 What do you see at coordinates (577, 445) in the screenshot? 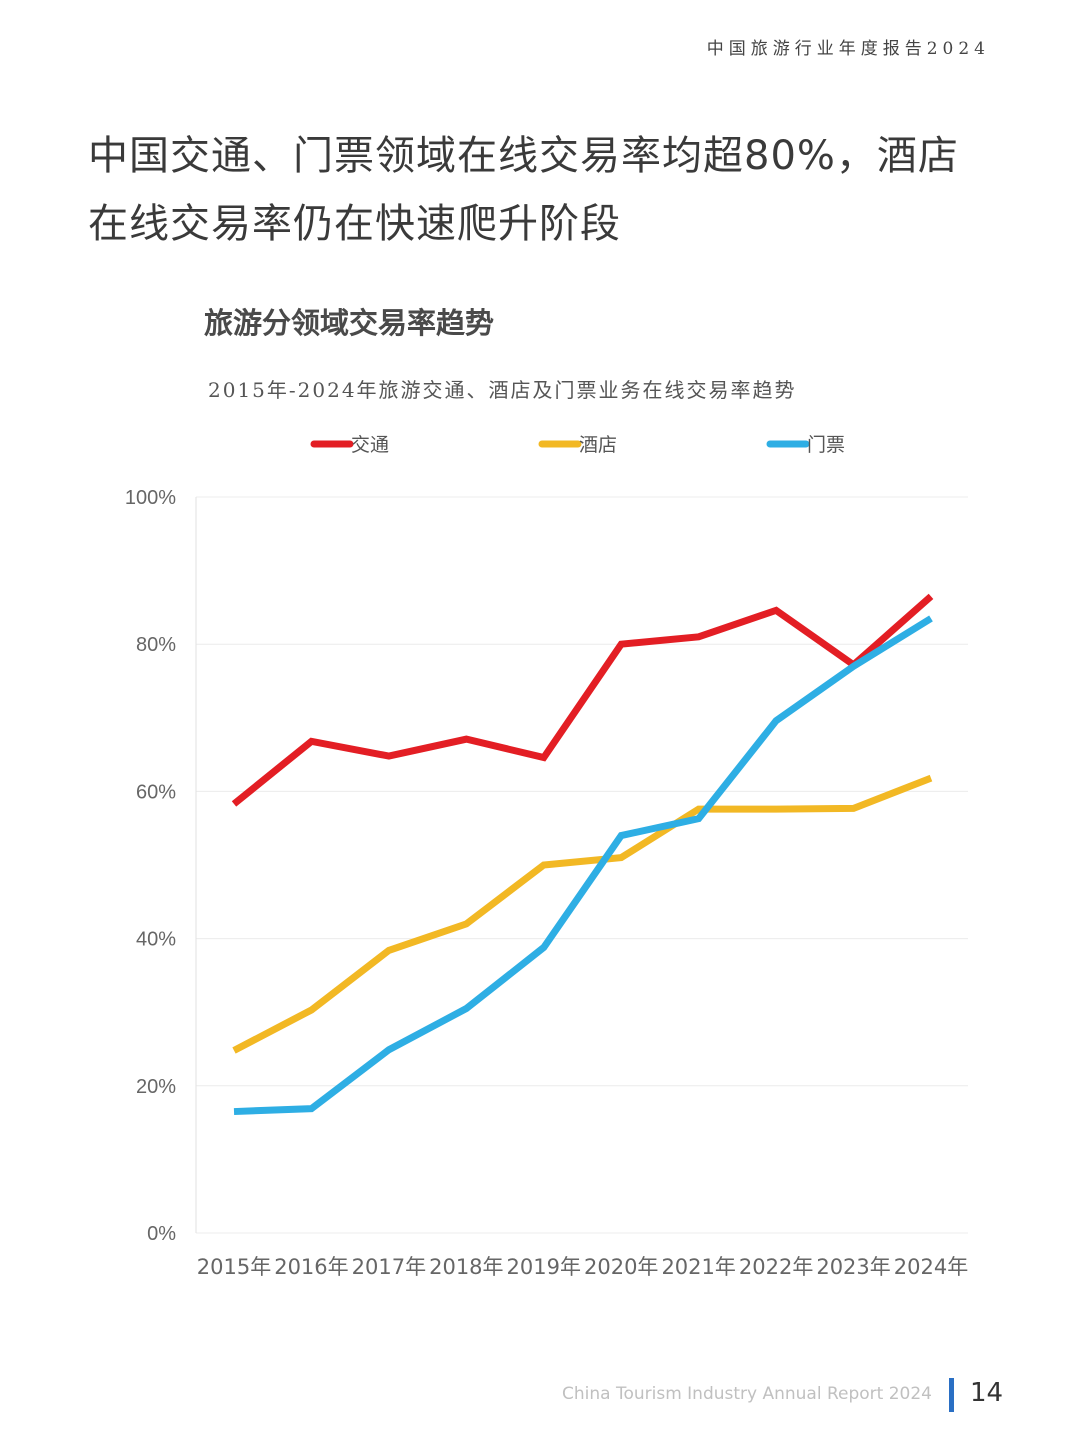
I see `chart-legend: 交通 酒店 门票` at bounding box center [577, 445].